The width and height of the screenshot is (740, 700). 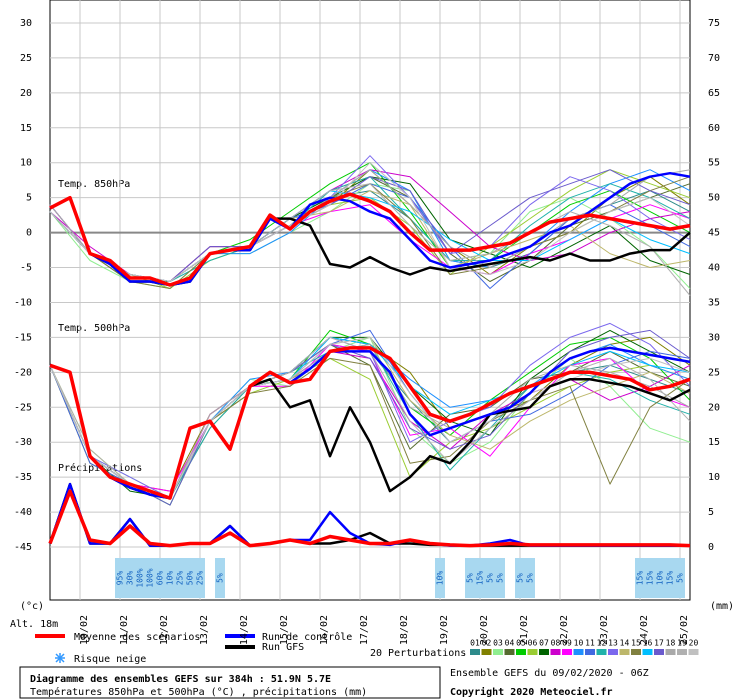 What do you see at coordinates (324, 630) in the screenshot?
I see `x-tick-label: 16/02` at bounding box center [324, 630].